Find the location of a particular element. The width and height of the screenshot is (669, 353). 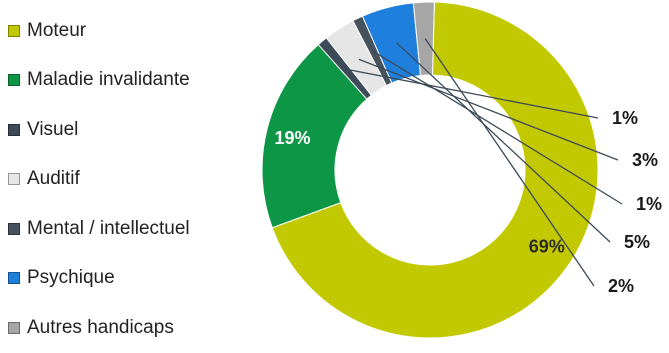

data-label: 19% is located at coordinates (292, 138).